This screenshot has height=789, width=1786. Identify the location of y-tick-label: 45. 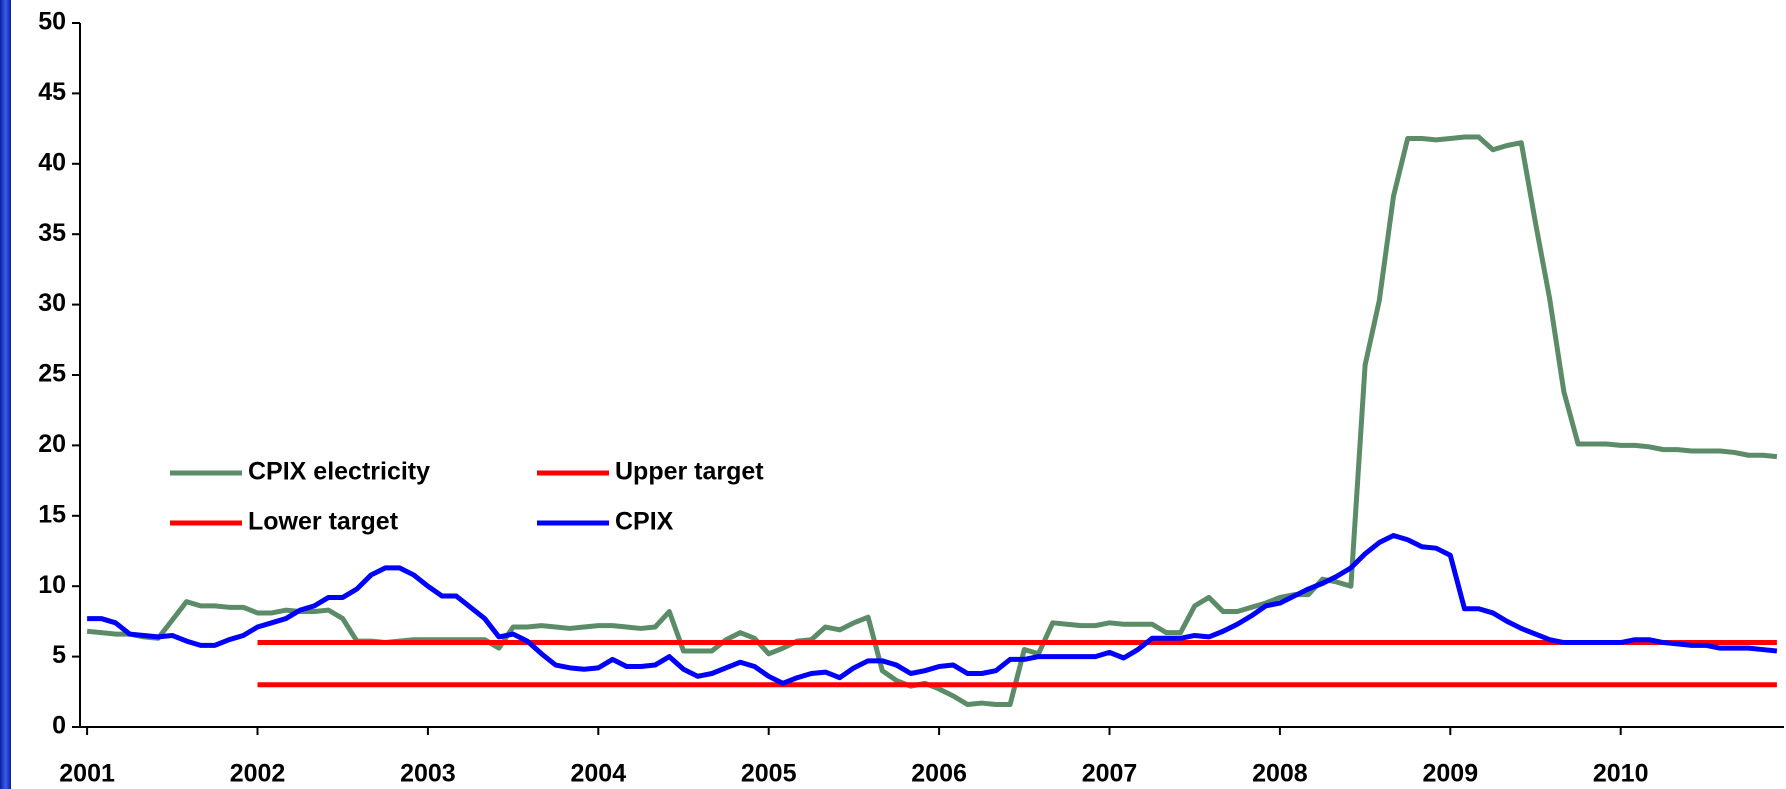
(52, 92).